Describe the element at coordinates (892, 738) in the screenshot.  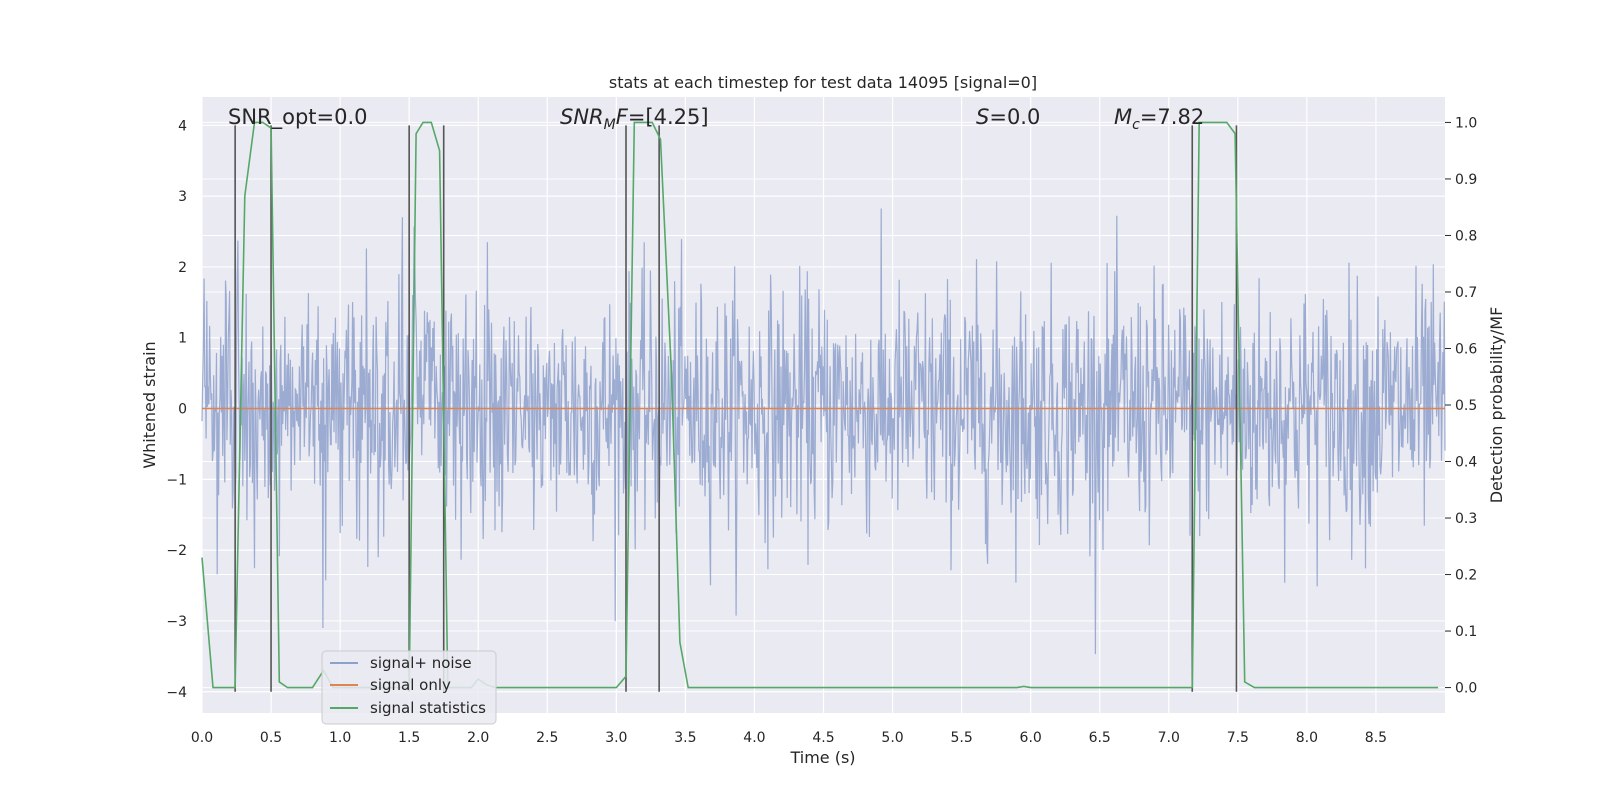
I see `x-tick-label: 5.0` at that location.